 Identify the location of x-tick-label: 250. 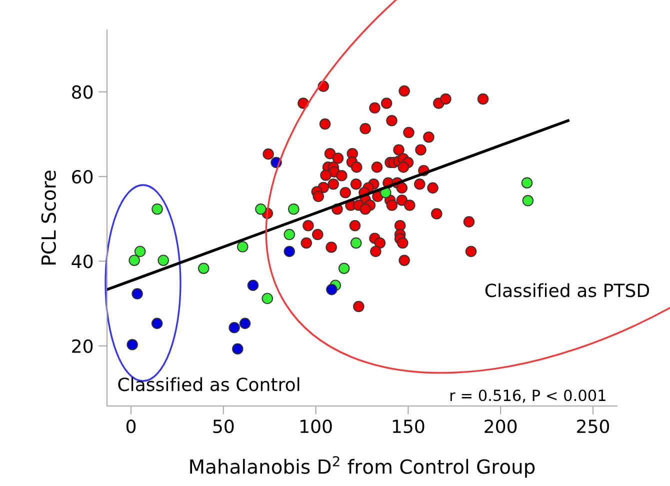
(593, 427).